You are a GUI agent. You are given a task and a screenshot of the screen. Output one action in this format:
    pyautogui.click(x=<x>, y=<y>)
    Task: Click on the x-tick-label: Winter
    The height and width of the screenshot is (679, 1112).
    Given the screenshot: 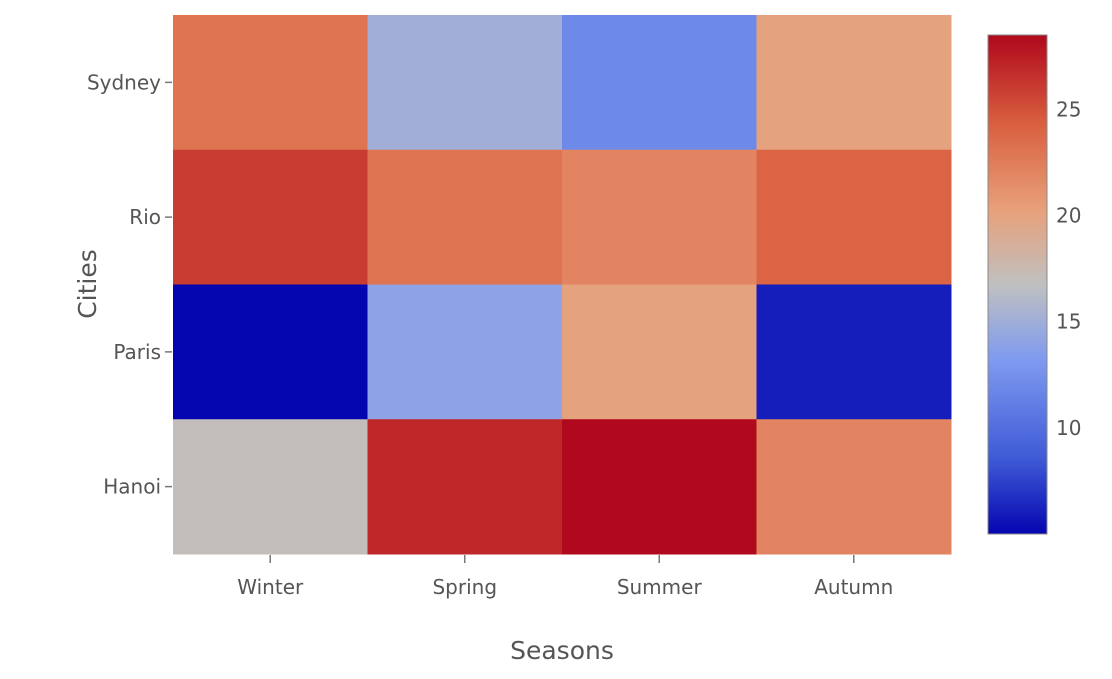 What is the action you would take?
    pyautogui.click(x=270, y=587)
    